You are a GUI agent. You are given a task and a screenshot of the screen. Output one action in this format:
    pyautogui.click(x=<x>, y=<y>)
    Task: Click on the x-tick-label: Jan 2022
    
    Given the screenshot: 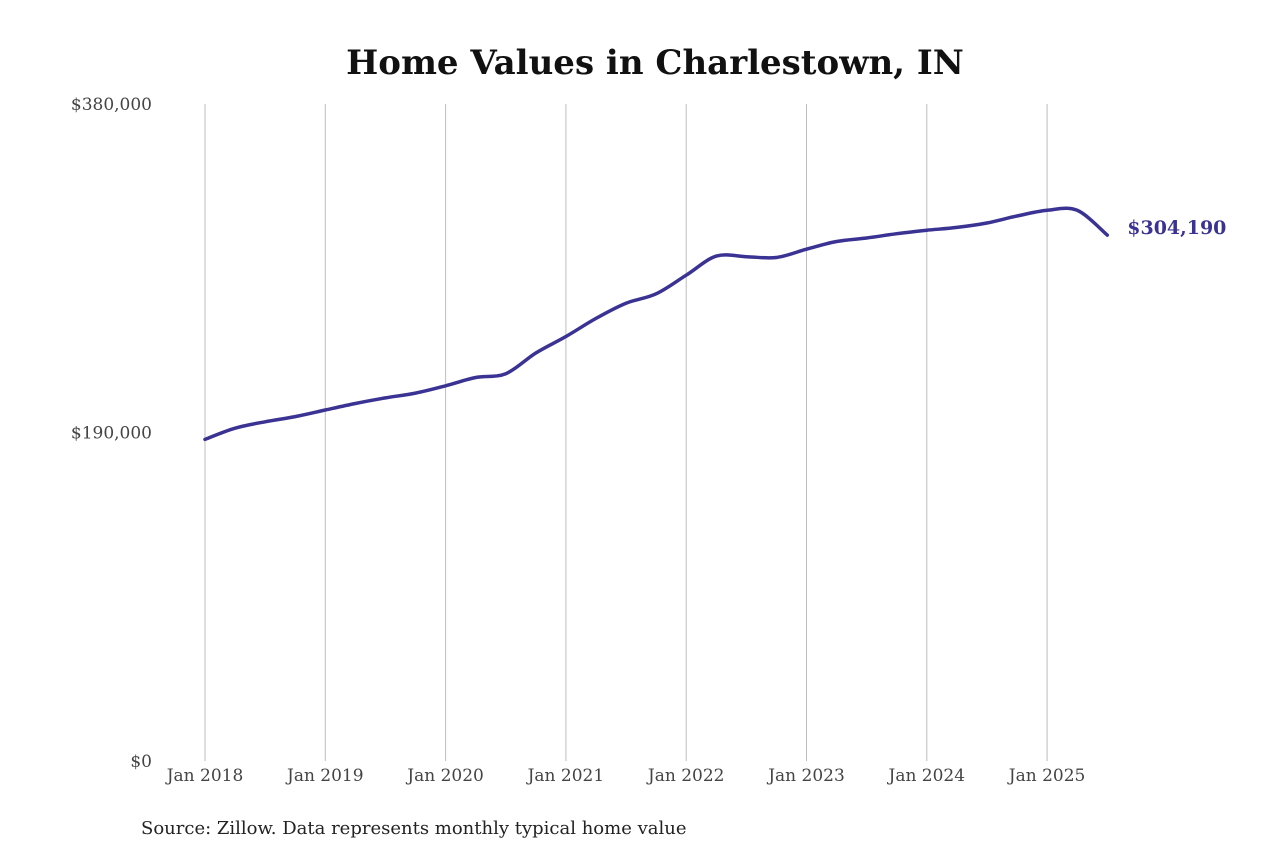 What is the action you would take?
    pyautogui.click(x=685, y=776)
    